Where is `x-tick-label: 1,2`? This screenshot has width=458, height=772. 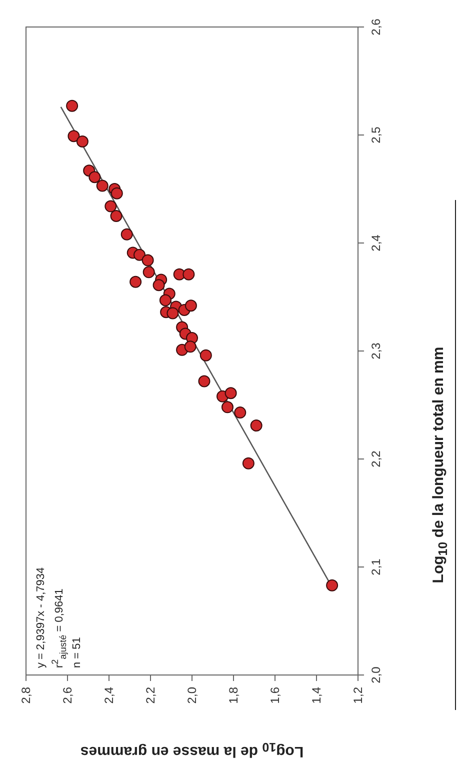 x-tick-label: 1,2 is located at coordinates (358, 695).